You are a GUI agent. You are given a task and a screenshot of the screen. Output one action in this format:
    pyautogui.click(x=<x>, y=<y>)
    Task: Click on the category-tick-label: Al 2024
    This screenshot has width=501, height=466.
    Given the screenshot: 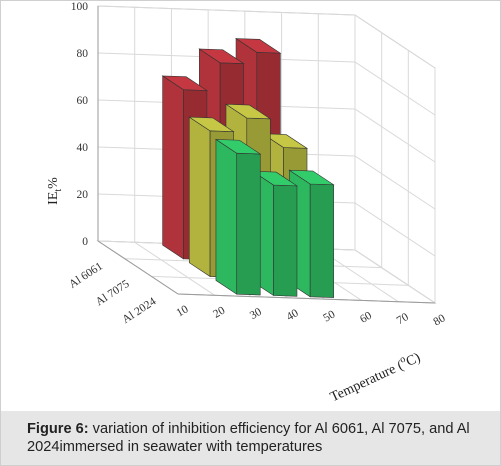 What is the action you would take?
    pyautogui.click(x=139, y=310)
    